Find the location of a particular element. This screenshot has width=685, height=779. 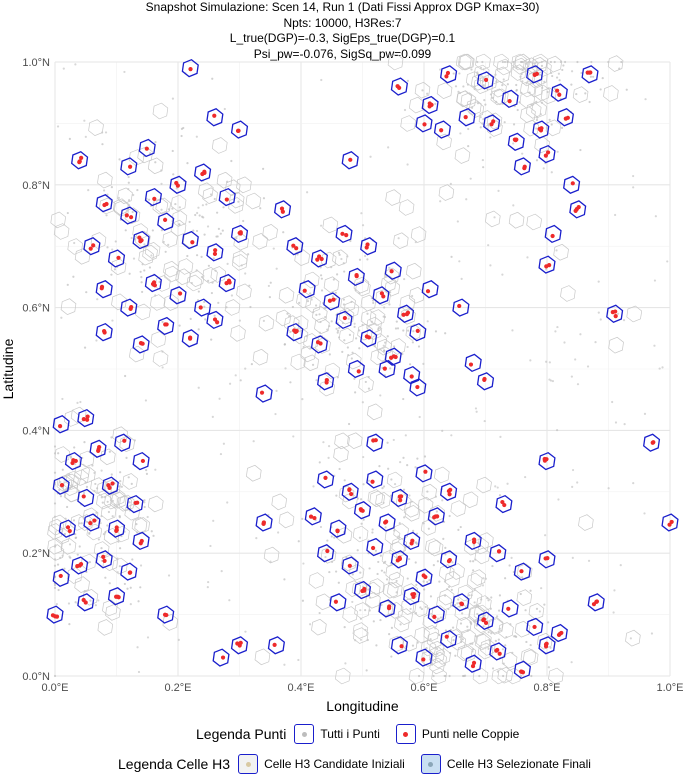

y-axis-label: Latitudine is located at coordinates (8, 368).